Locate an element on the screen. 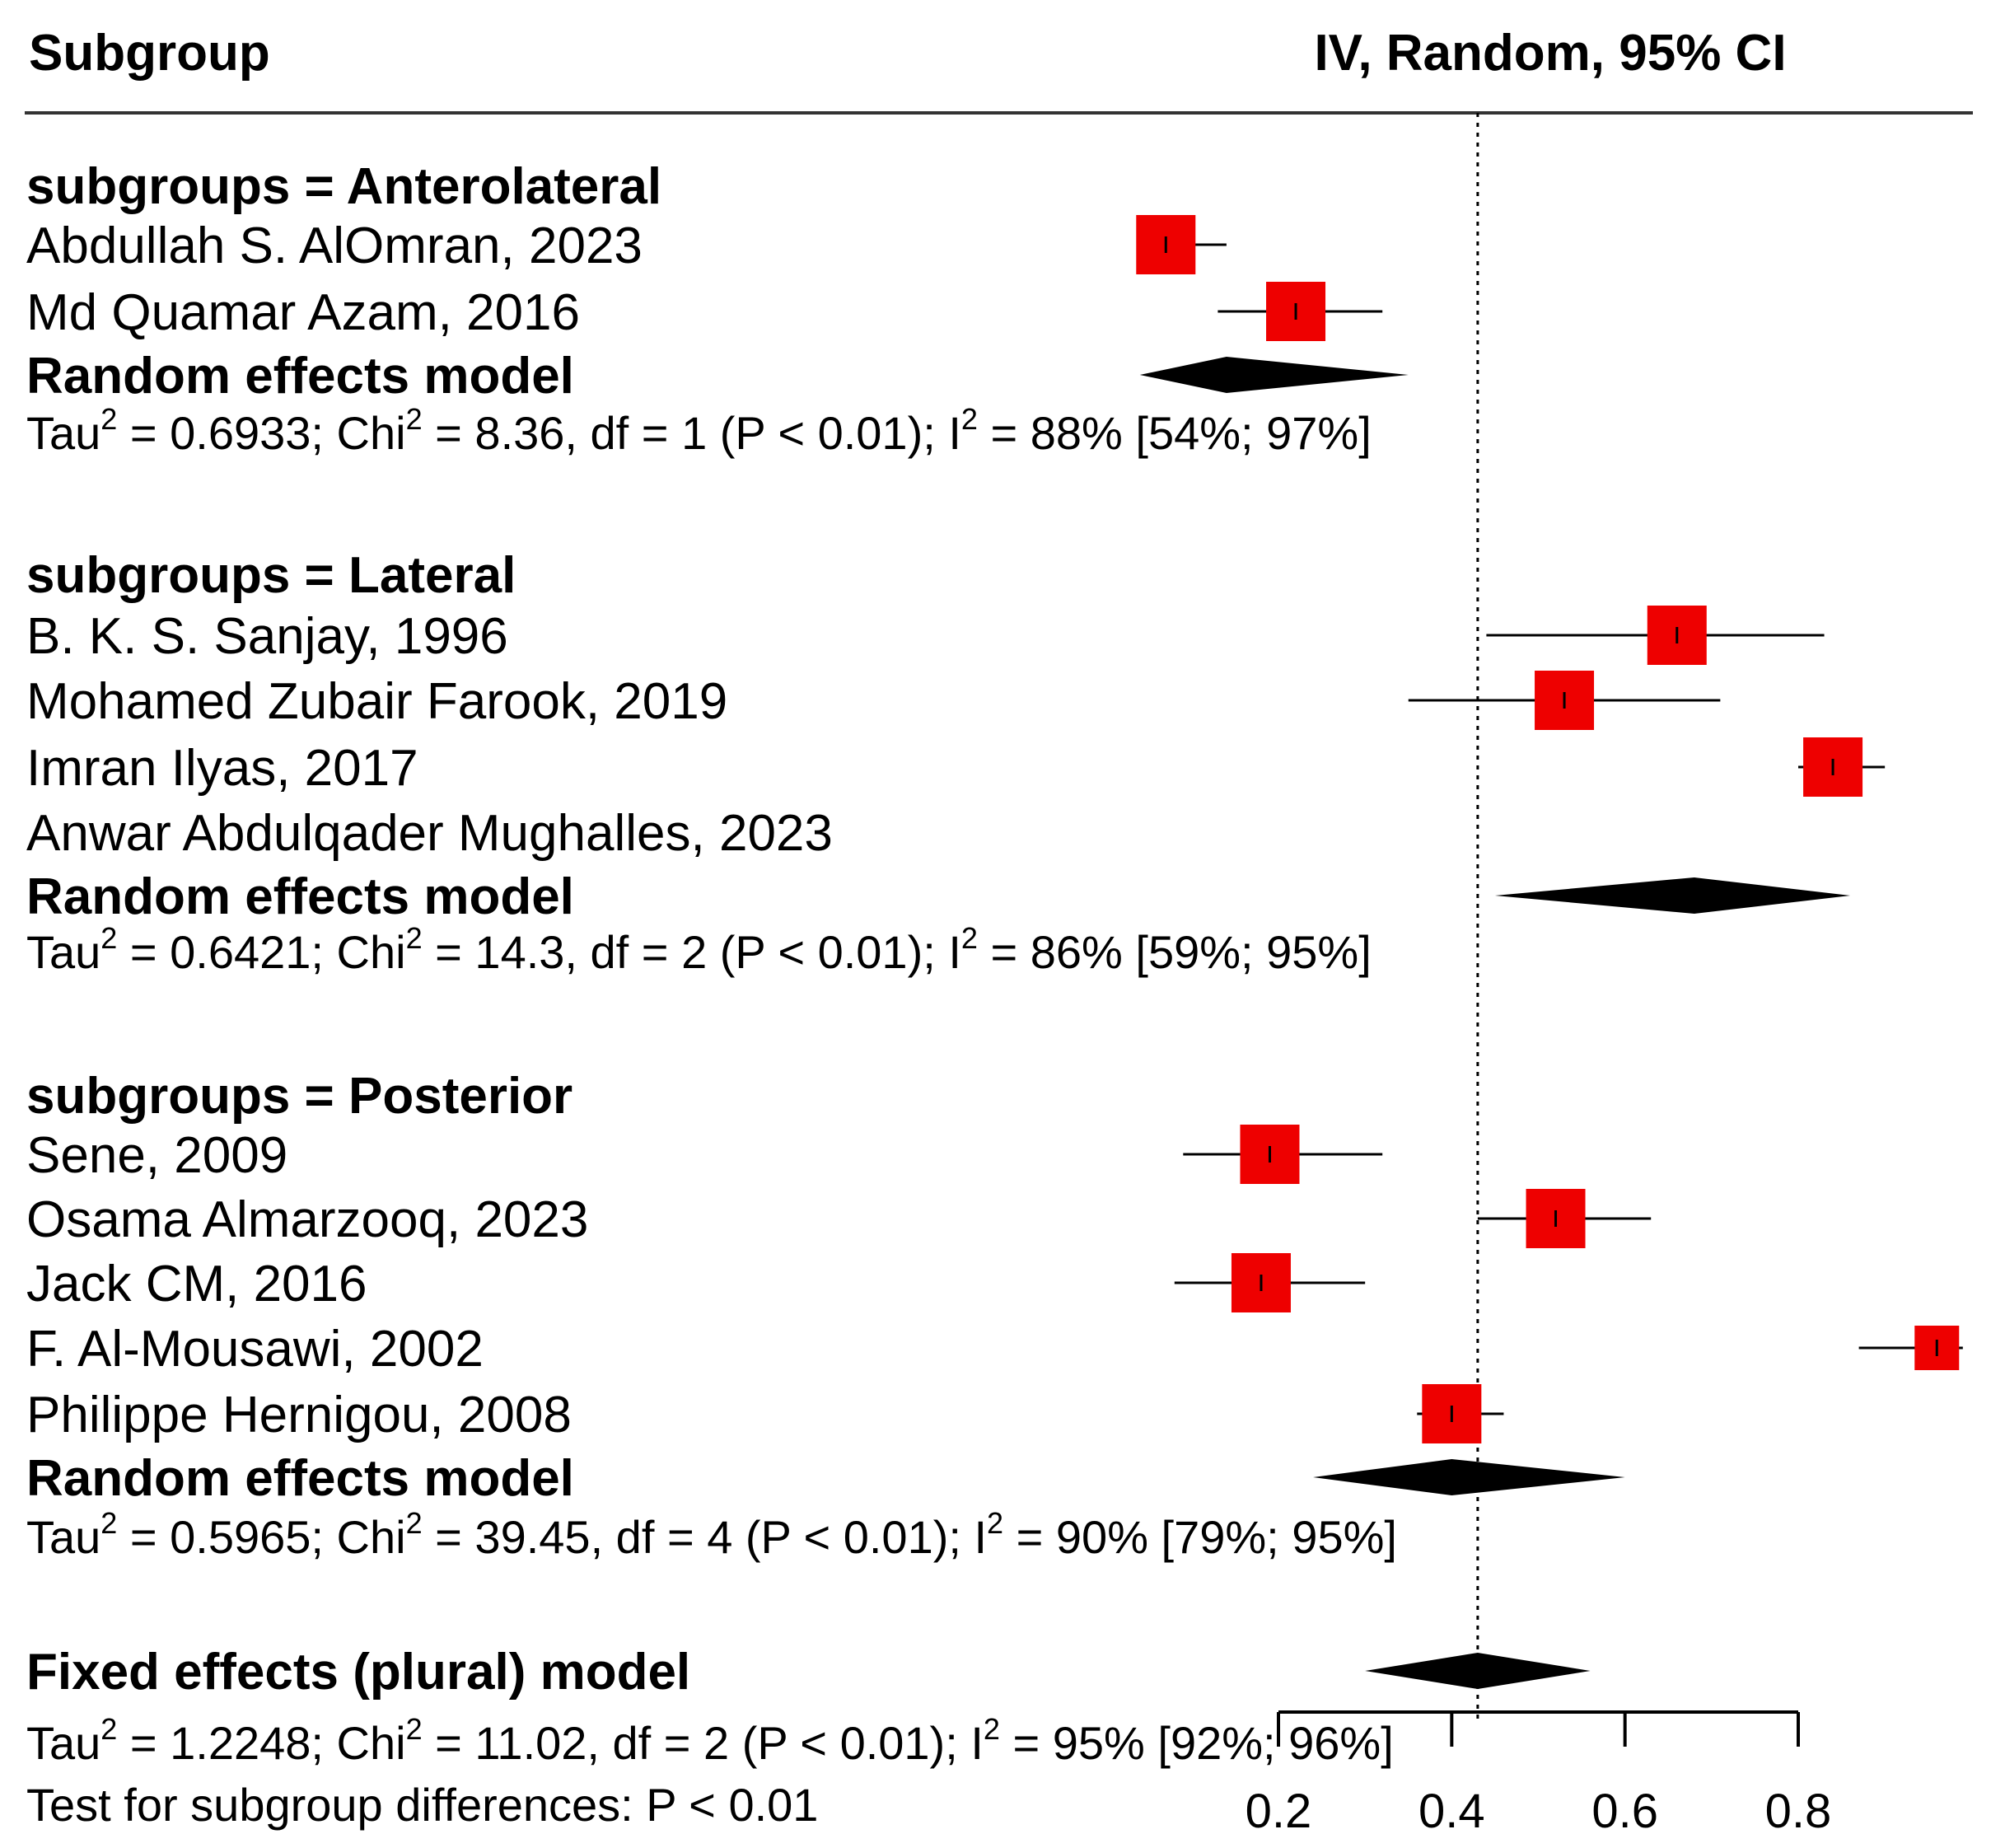 This screenshot has height=1848, width=1991. study-label: Md Quamar Azam, 2016 is located at coordinates (303, 313).